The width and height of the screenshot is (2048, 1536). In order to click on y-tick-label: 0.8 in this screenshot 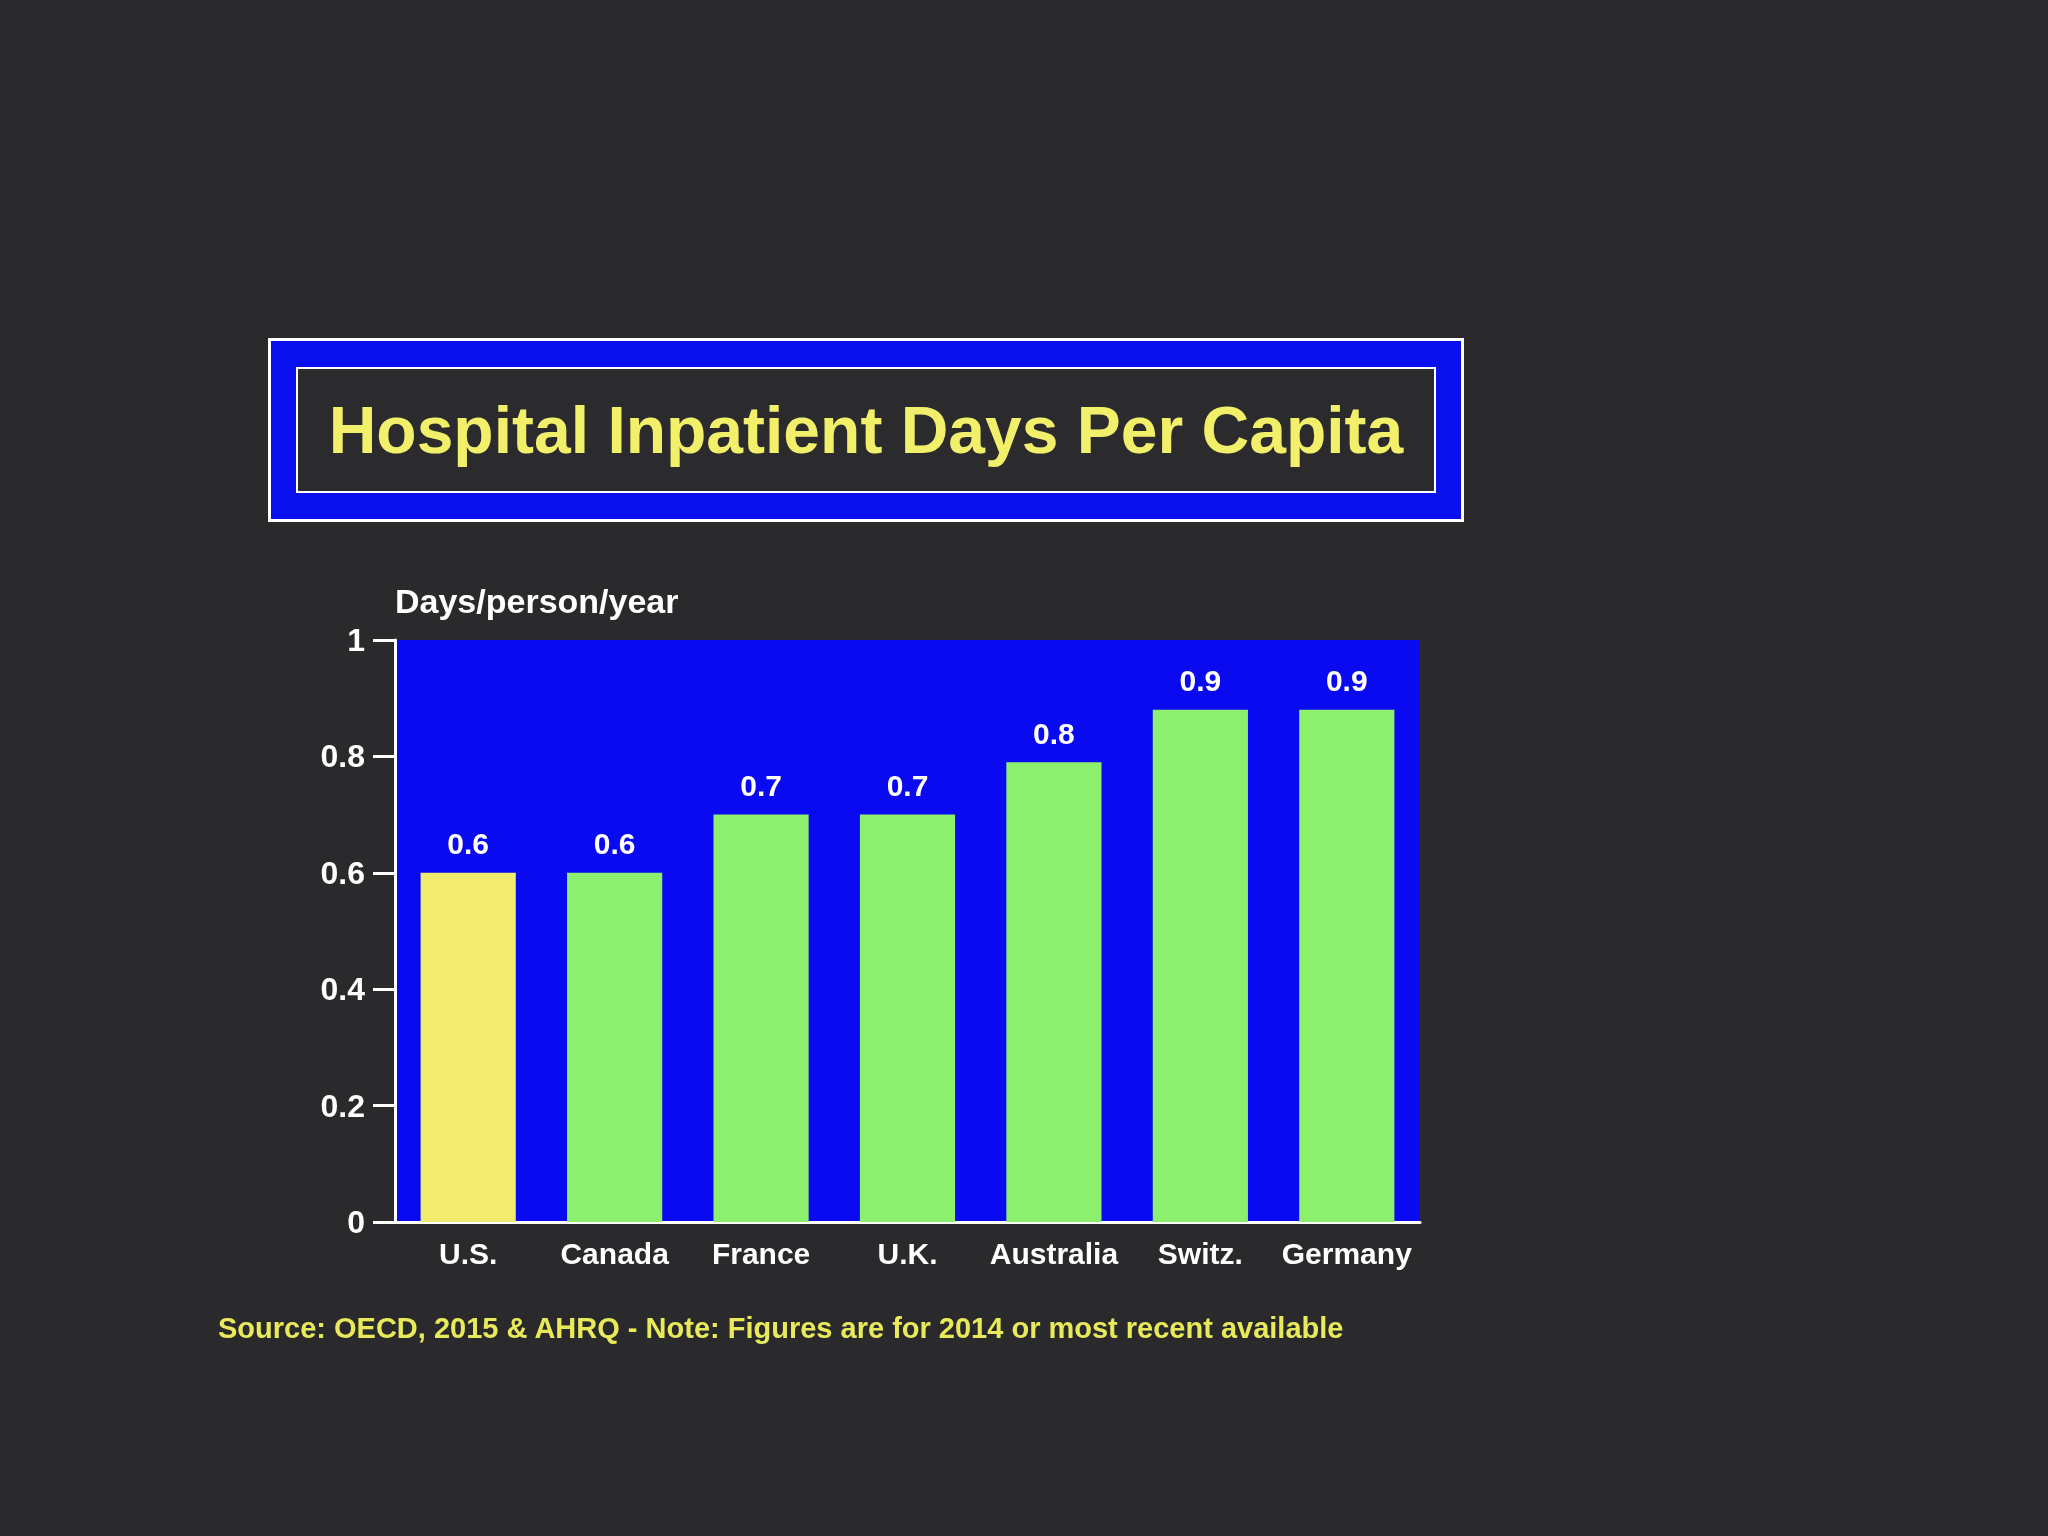, I will do `click(342, 756)`.